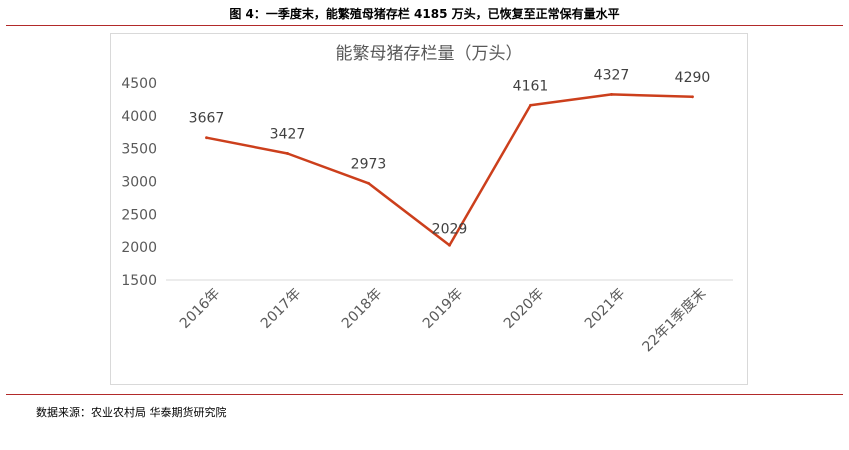  I want to click on x-tick-label: 2018年, so click(362, 309).